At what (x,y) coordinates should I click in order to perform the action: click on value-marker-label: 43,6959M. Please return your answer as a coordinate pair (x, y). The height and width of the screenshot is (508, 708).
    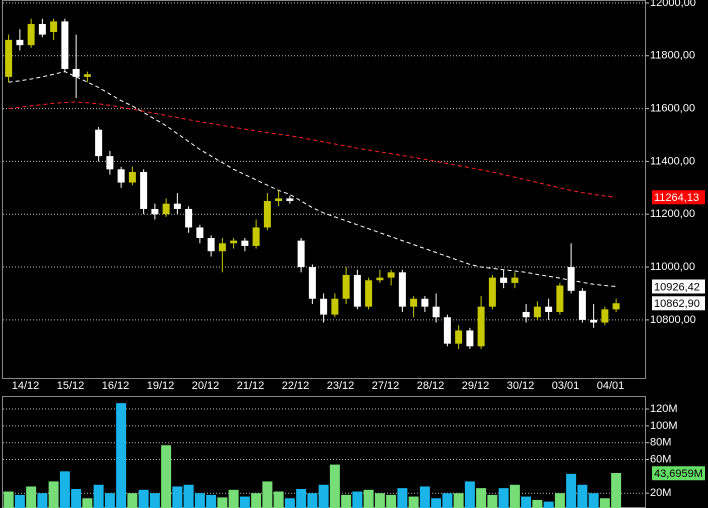
    Looking at the image, I should click on (678, 474).